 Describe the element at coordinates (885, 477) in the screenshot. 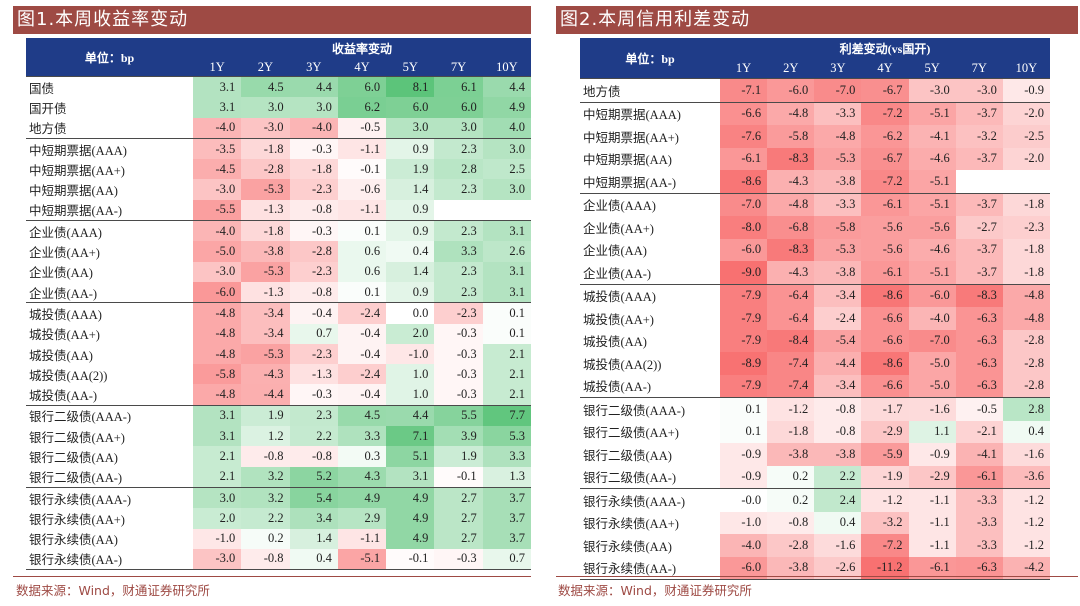

I see `value-cell: -1.9` at that location.